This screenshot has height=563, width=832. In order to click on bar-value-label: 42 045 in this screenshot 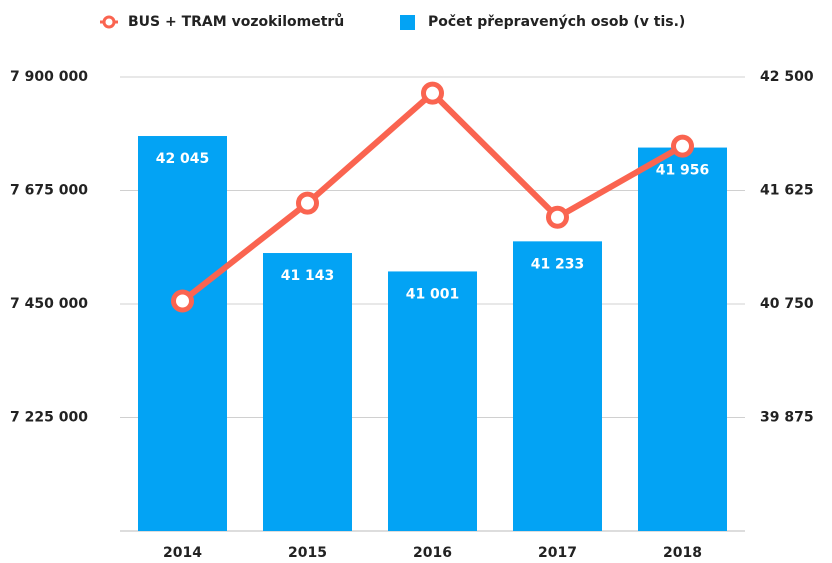, I will do `click(183, 159)`.